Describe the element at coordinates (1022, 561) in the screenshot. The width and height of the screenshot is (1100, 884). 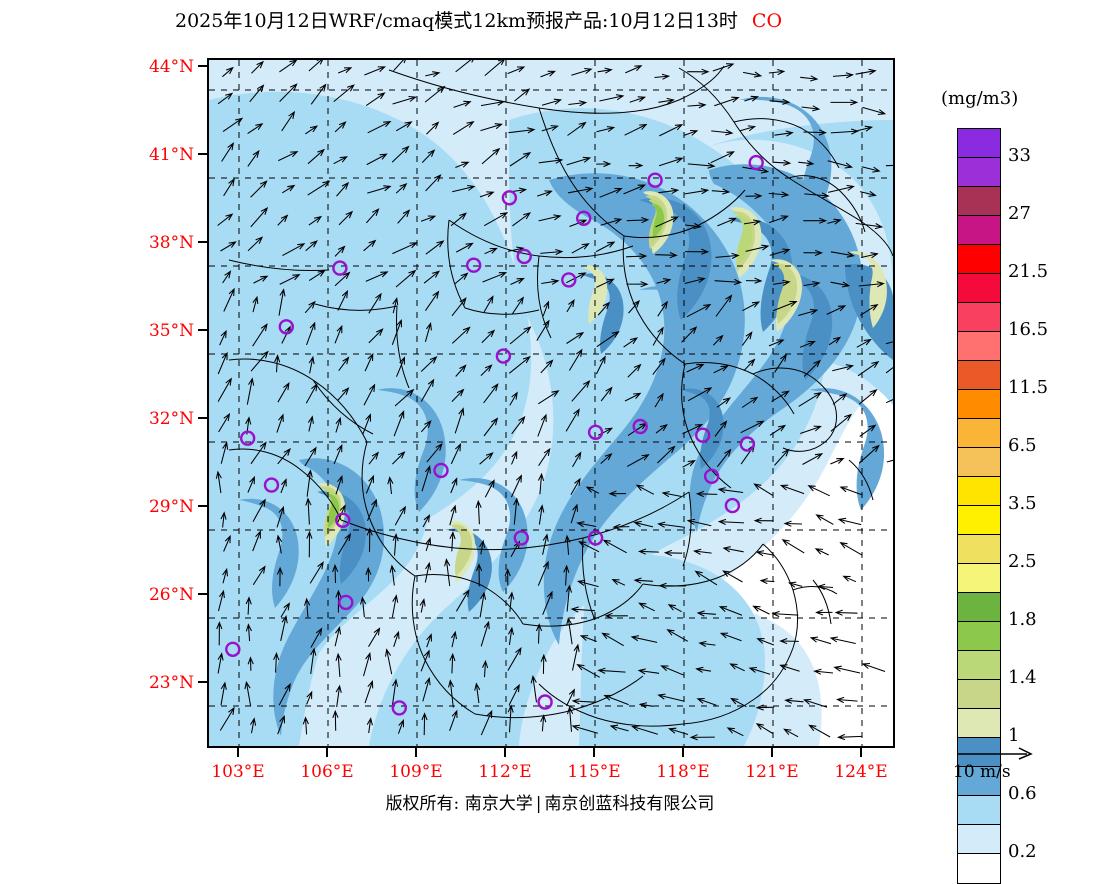
I see `colorbar-label-7: 2.5` at that location.